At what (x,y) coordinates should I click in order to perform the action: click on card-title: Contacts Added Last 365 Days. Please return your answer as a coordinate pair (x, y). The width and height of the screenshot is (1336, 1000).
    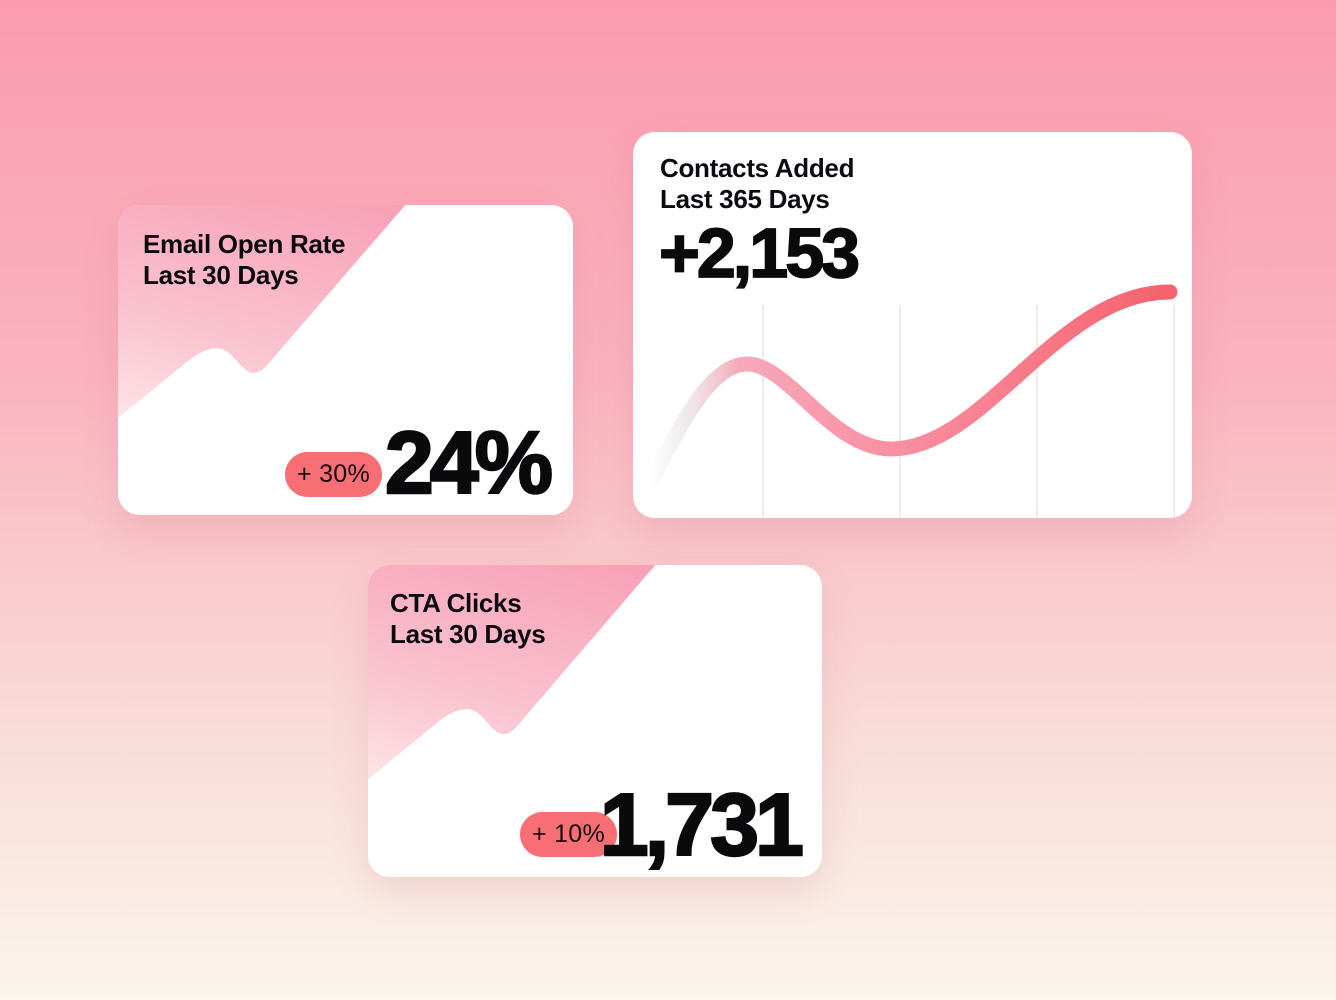
    Looking at the image, I should click on (757, 184).